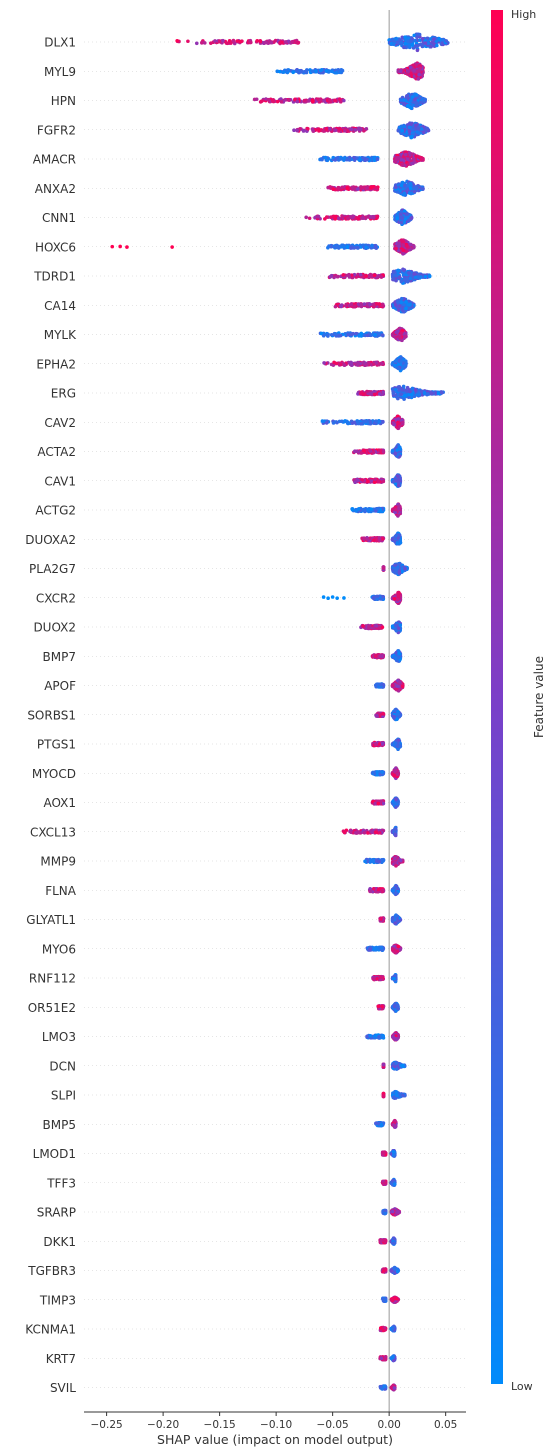  I want to click on feature-points-fgfr2, so click(361, 130).